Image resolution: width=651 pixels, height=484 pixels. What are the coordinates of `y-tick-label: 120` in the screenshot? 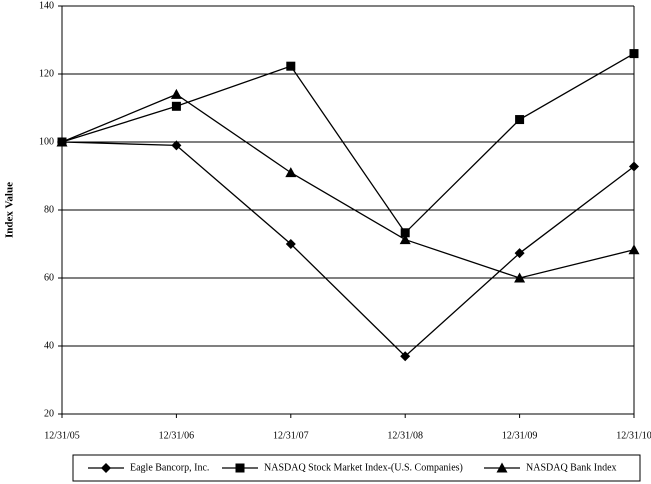 It's located at (46, 73).